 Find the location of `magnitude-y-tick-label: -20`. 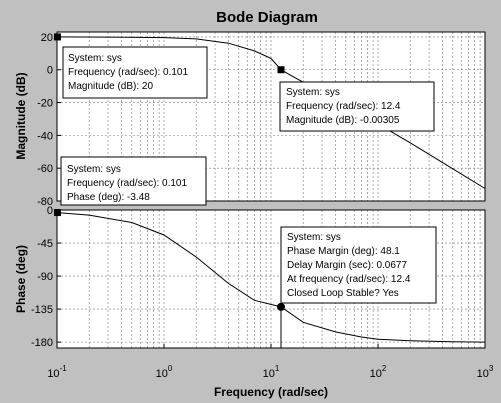

magnitude-y-tick-label: -20 is located at coordinates (45, 104).